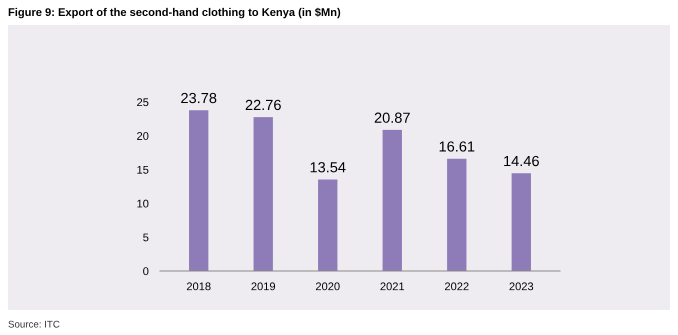 The height and width of the screenshot is (335, 678). Describe the element at coordinates (263, 286) in the screenshot. I see `x-tick-label: 2019` at that location.